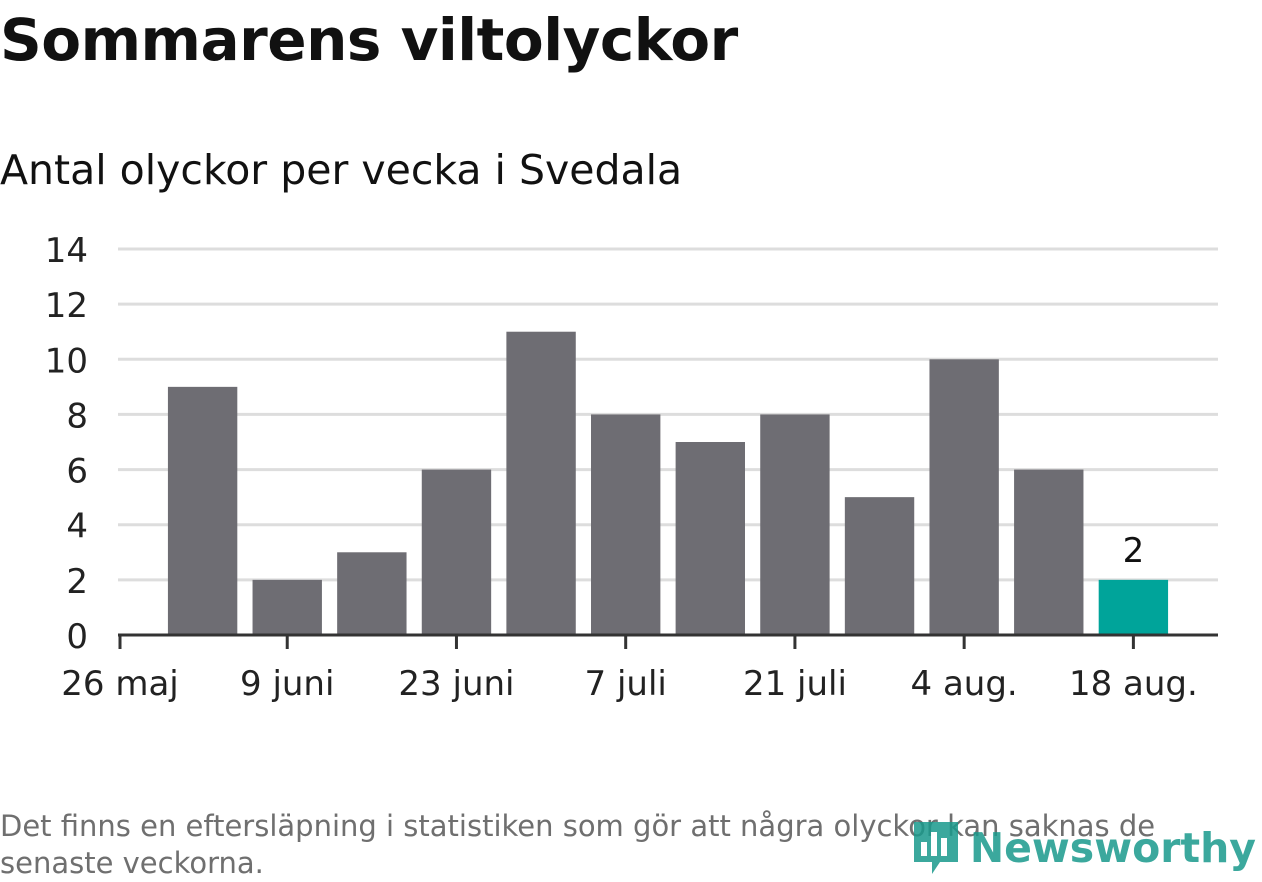 The width and height of the screenshot is (1262, 882). Describe the element at coordinates (1112, 848) in the screenshot. I see `brand-name: Newsworthy` at that location.